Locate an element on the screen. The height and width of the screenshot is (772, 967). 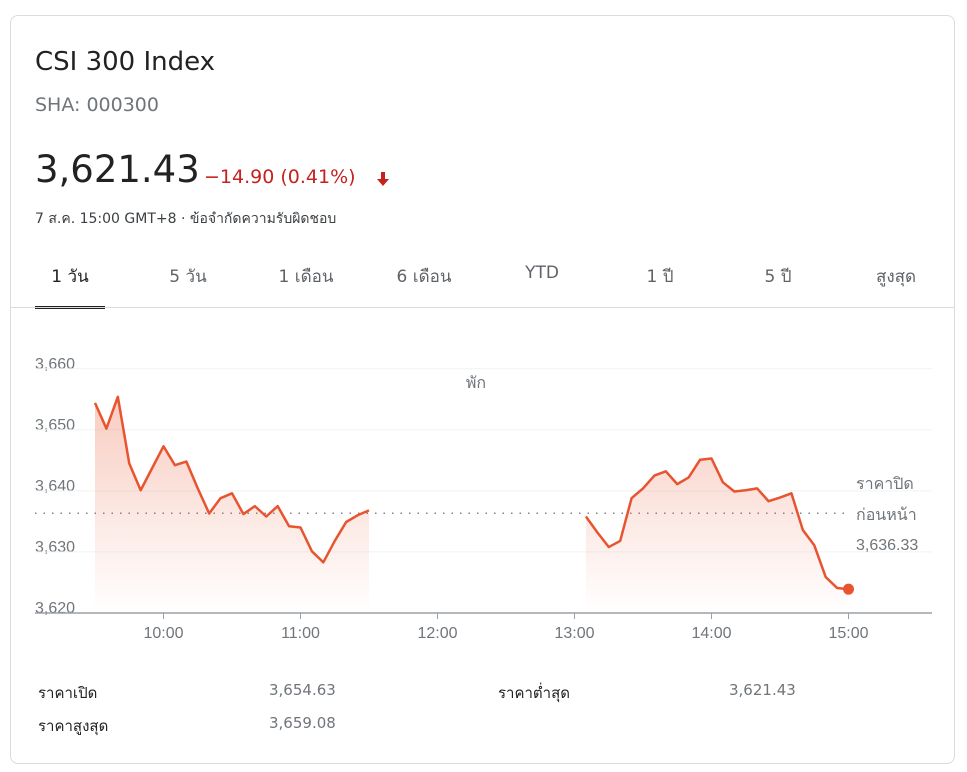
stat-label: ราคาต่ำสุด is located at coordinates (534, 693).